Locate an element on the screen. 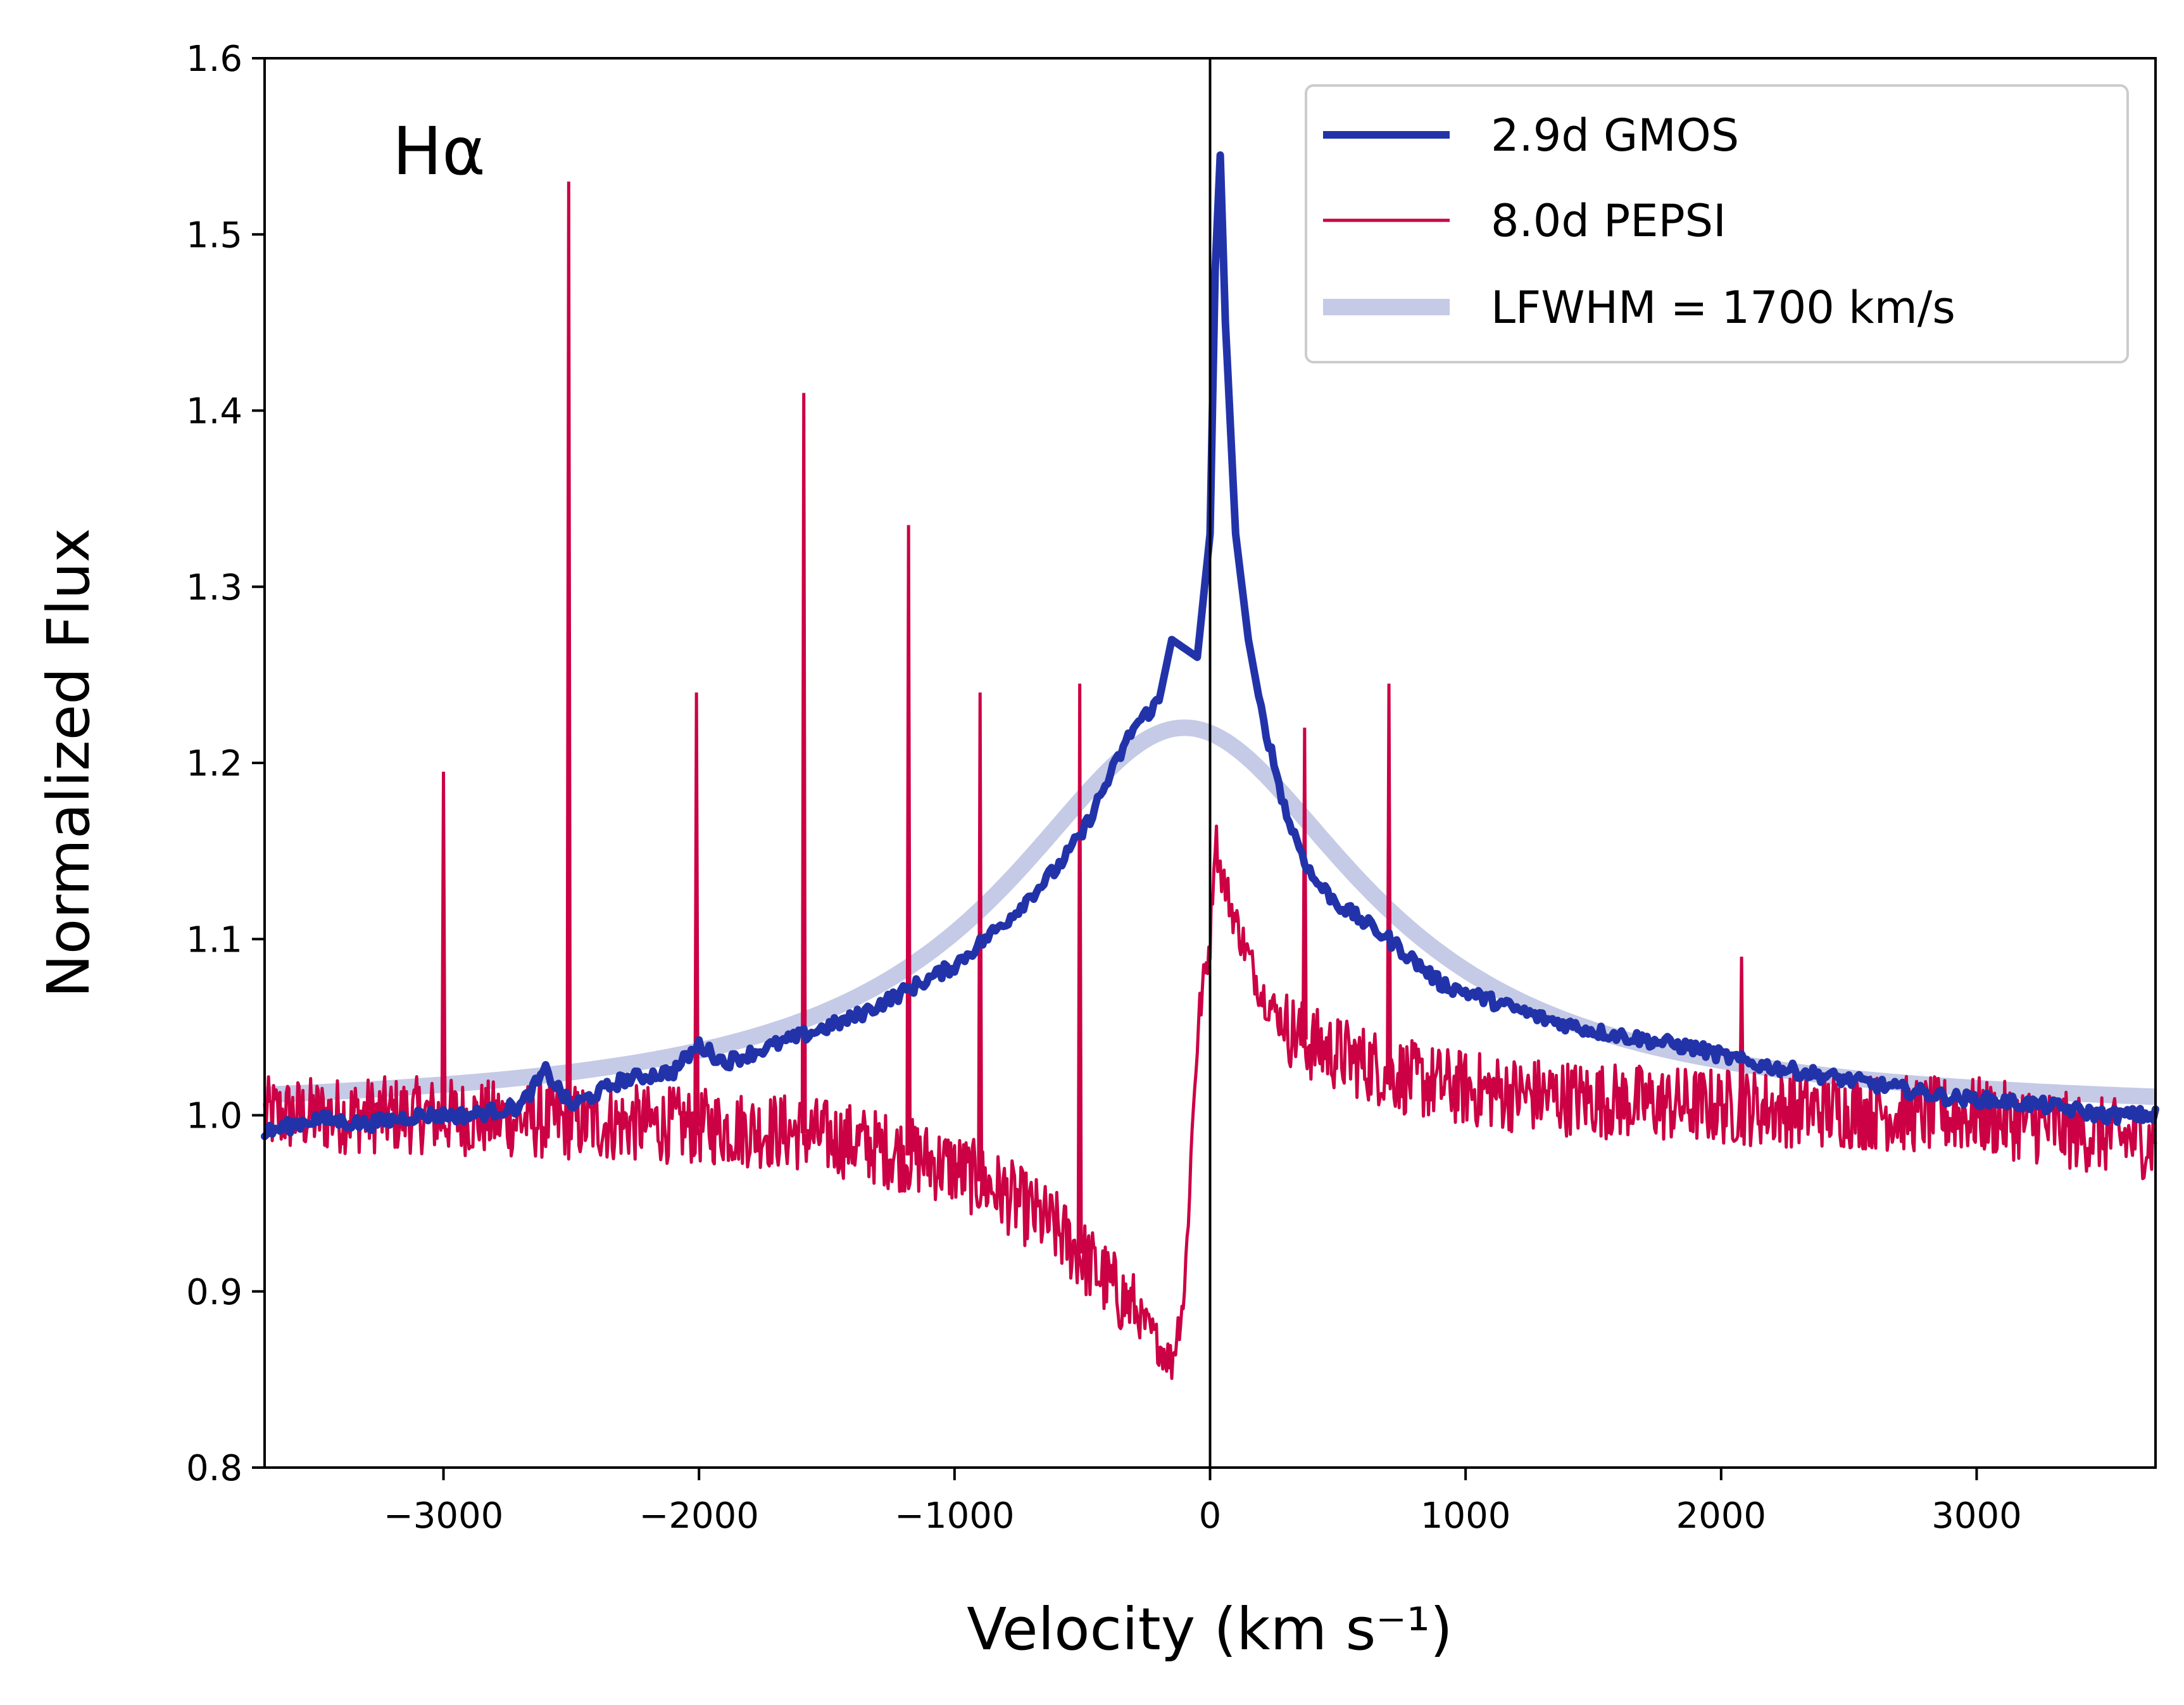  x-axis-title: Velocity (km s⁻¹) is located at coordinates (1209, 1629).